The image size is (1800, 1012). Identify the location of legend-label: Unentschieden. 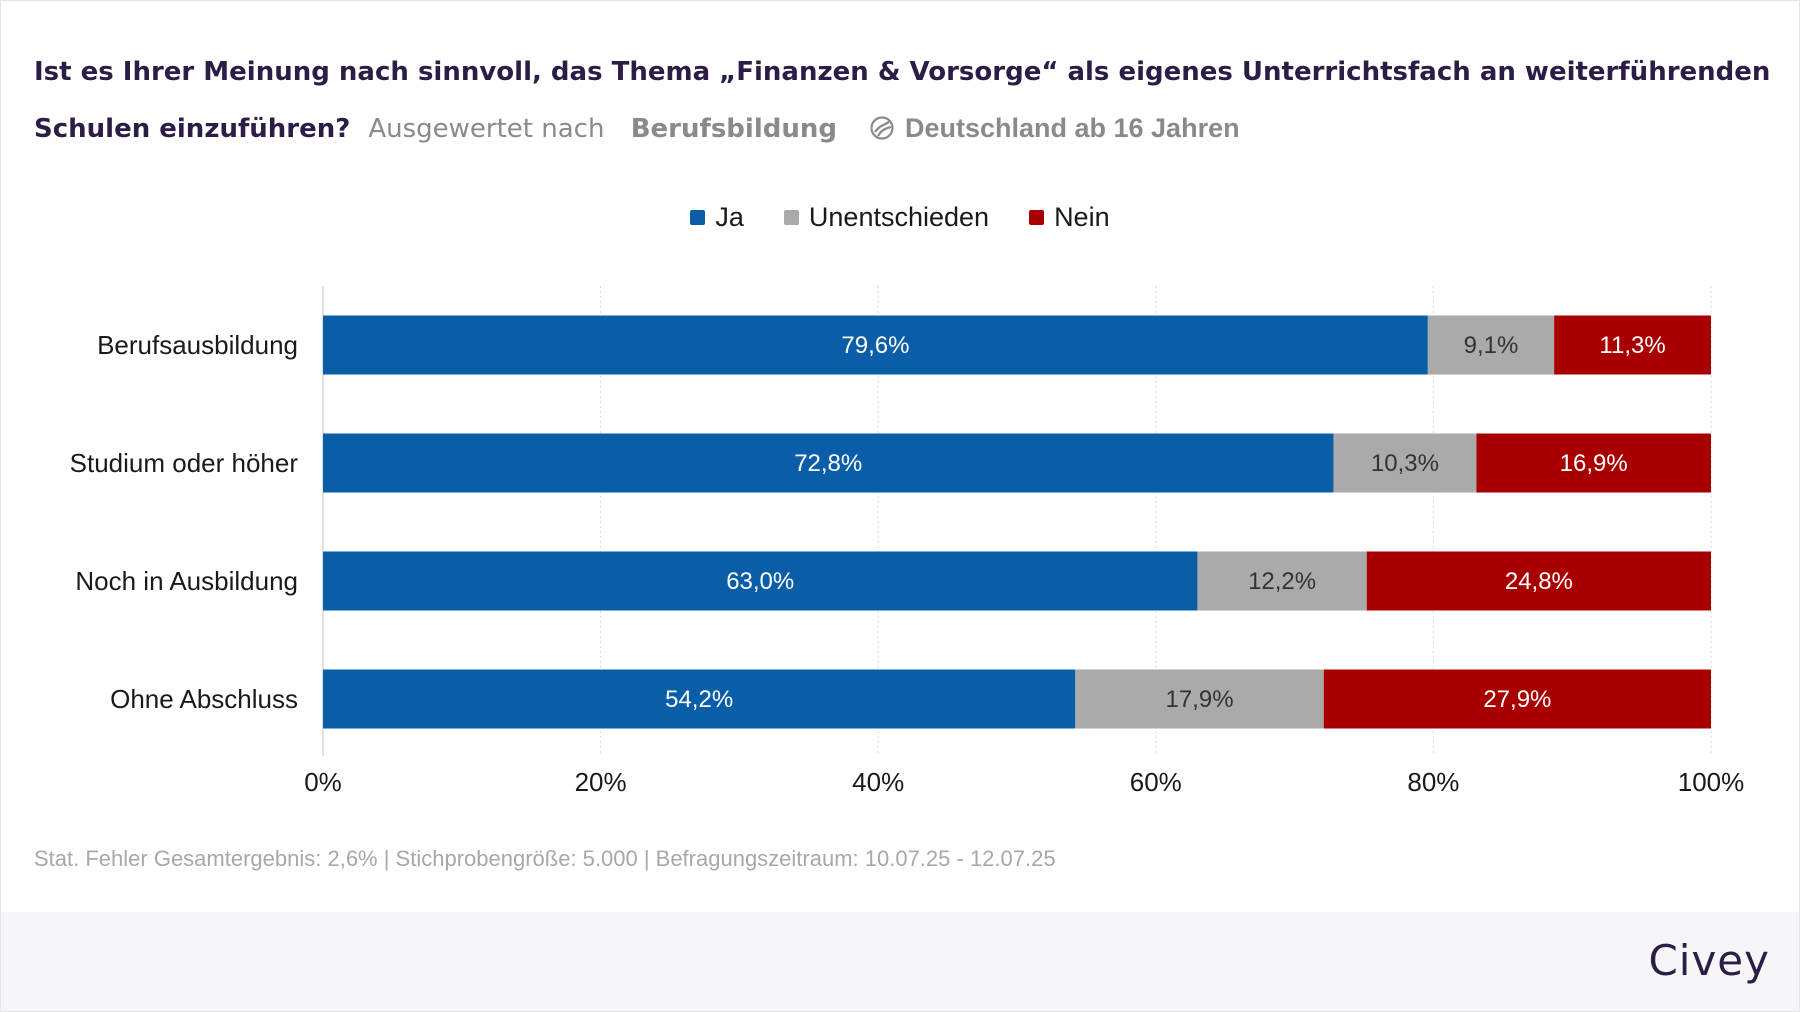
(899, 217).